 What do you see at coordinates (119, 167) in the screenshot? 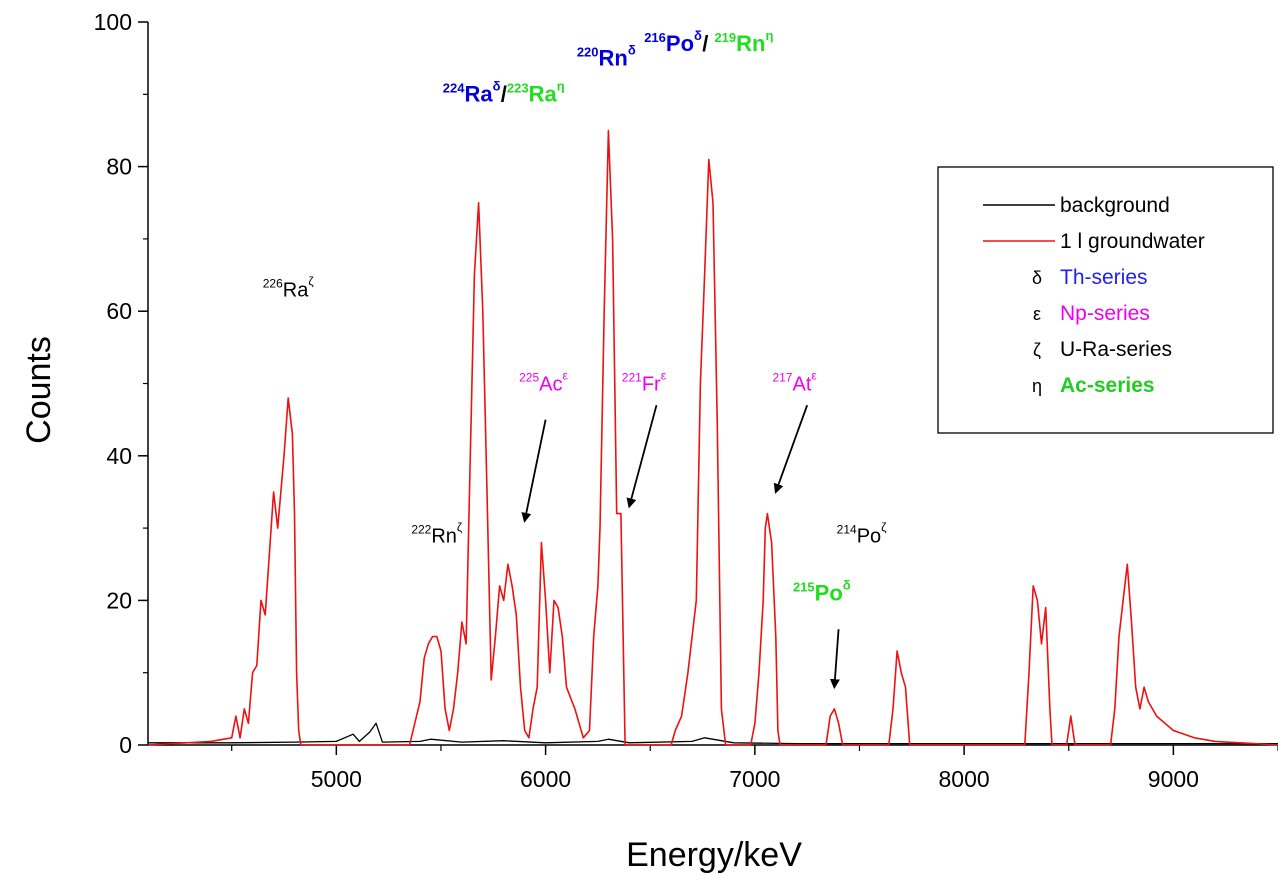
I see `y-tick-label: 80` at bounding box center [119, 167].